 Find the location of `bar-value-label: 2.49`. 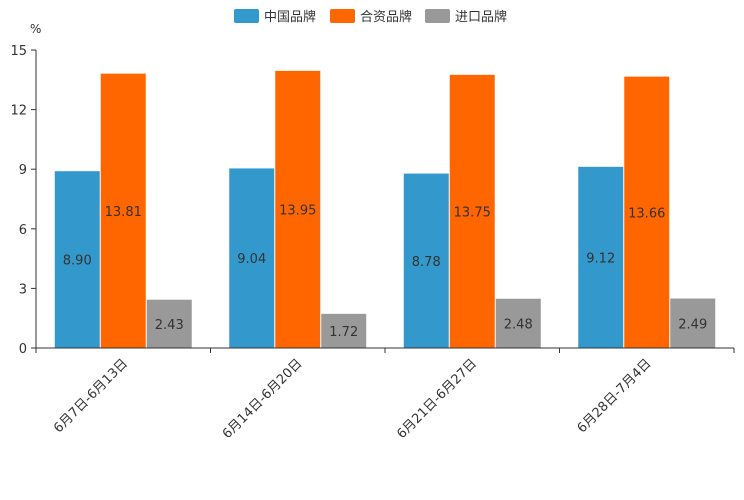

bar-value-label: 2.49 is located at coordinates (692, 324).